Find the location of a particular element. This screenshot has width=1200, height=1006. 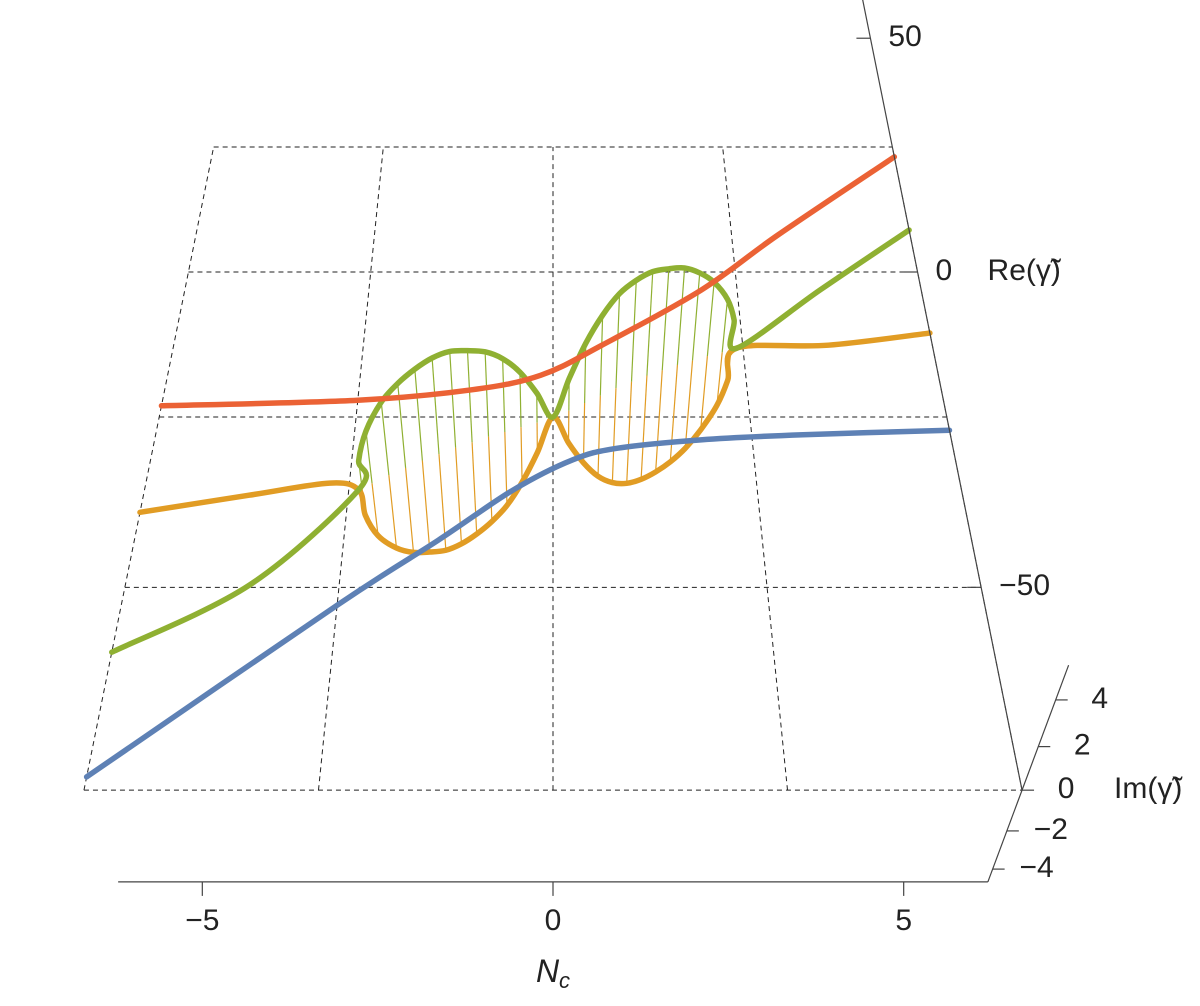

z-tick-label: −50 is located at coordinates (1024, 585).